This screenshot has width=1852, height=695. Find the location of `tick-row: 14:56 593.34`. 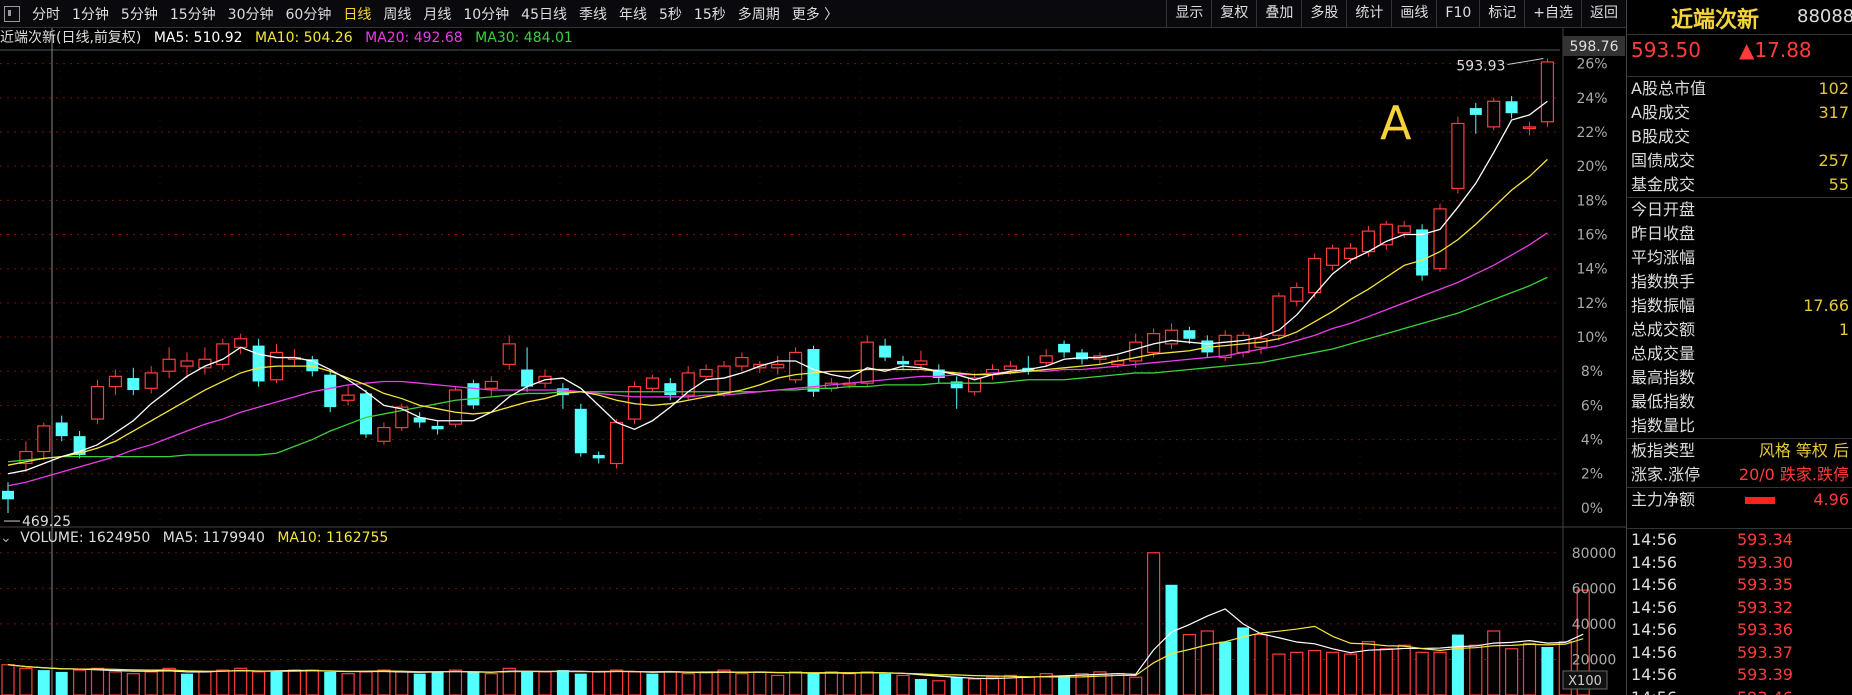

tick-row: 14:56 593.34 is located at coordinates (1739, 540).